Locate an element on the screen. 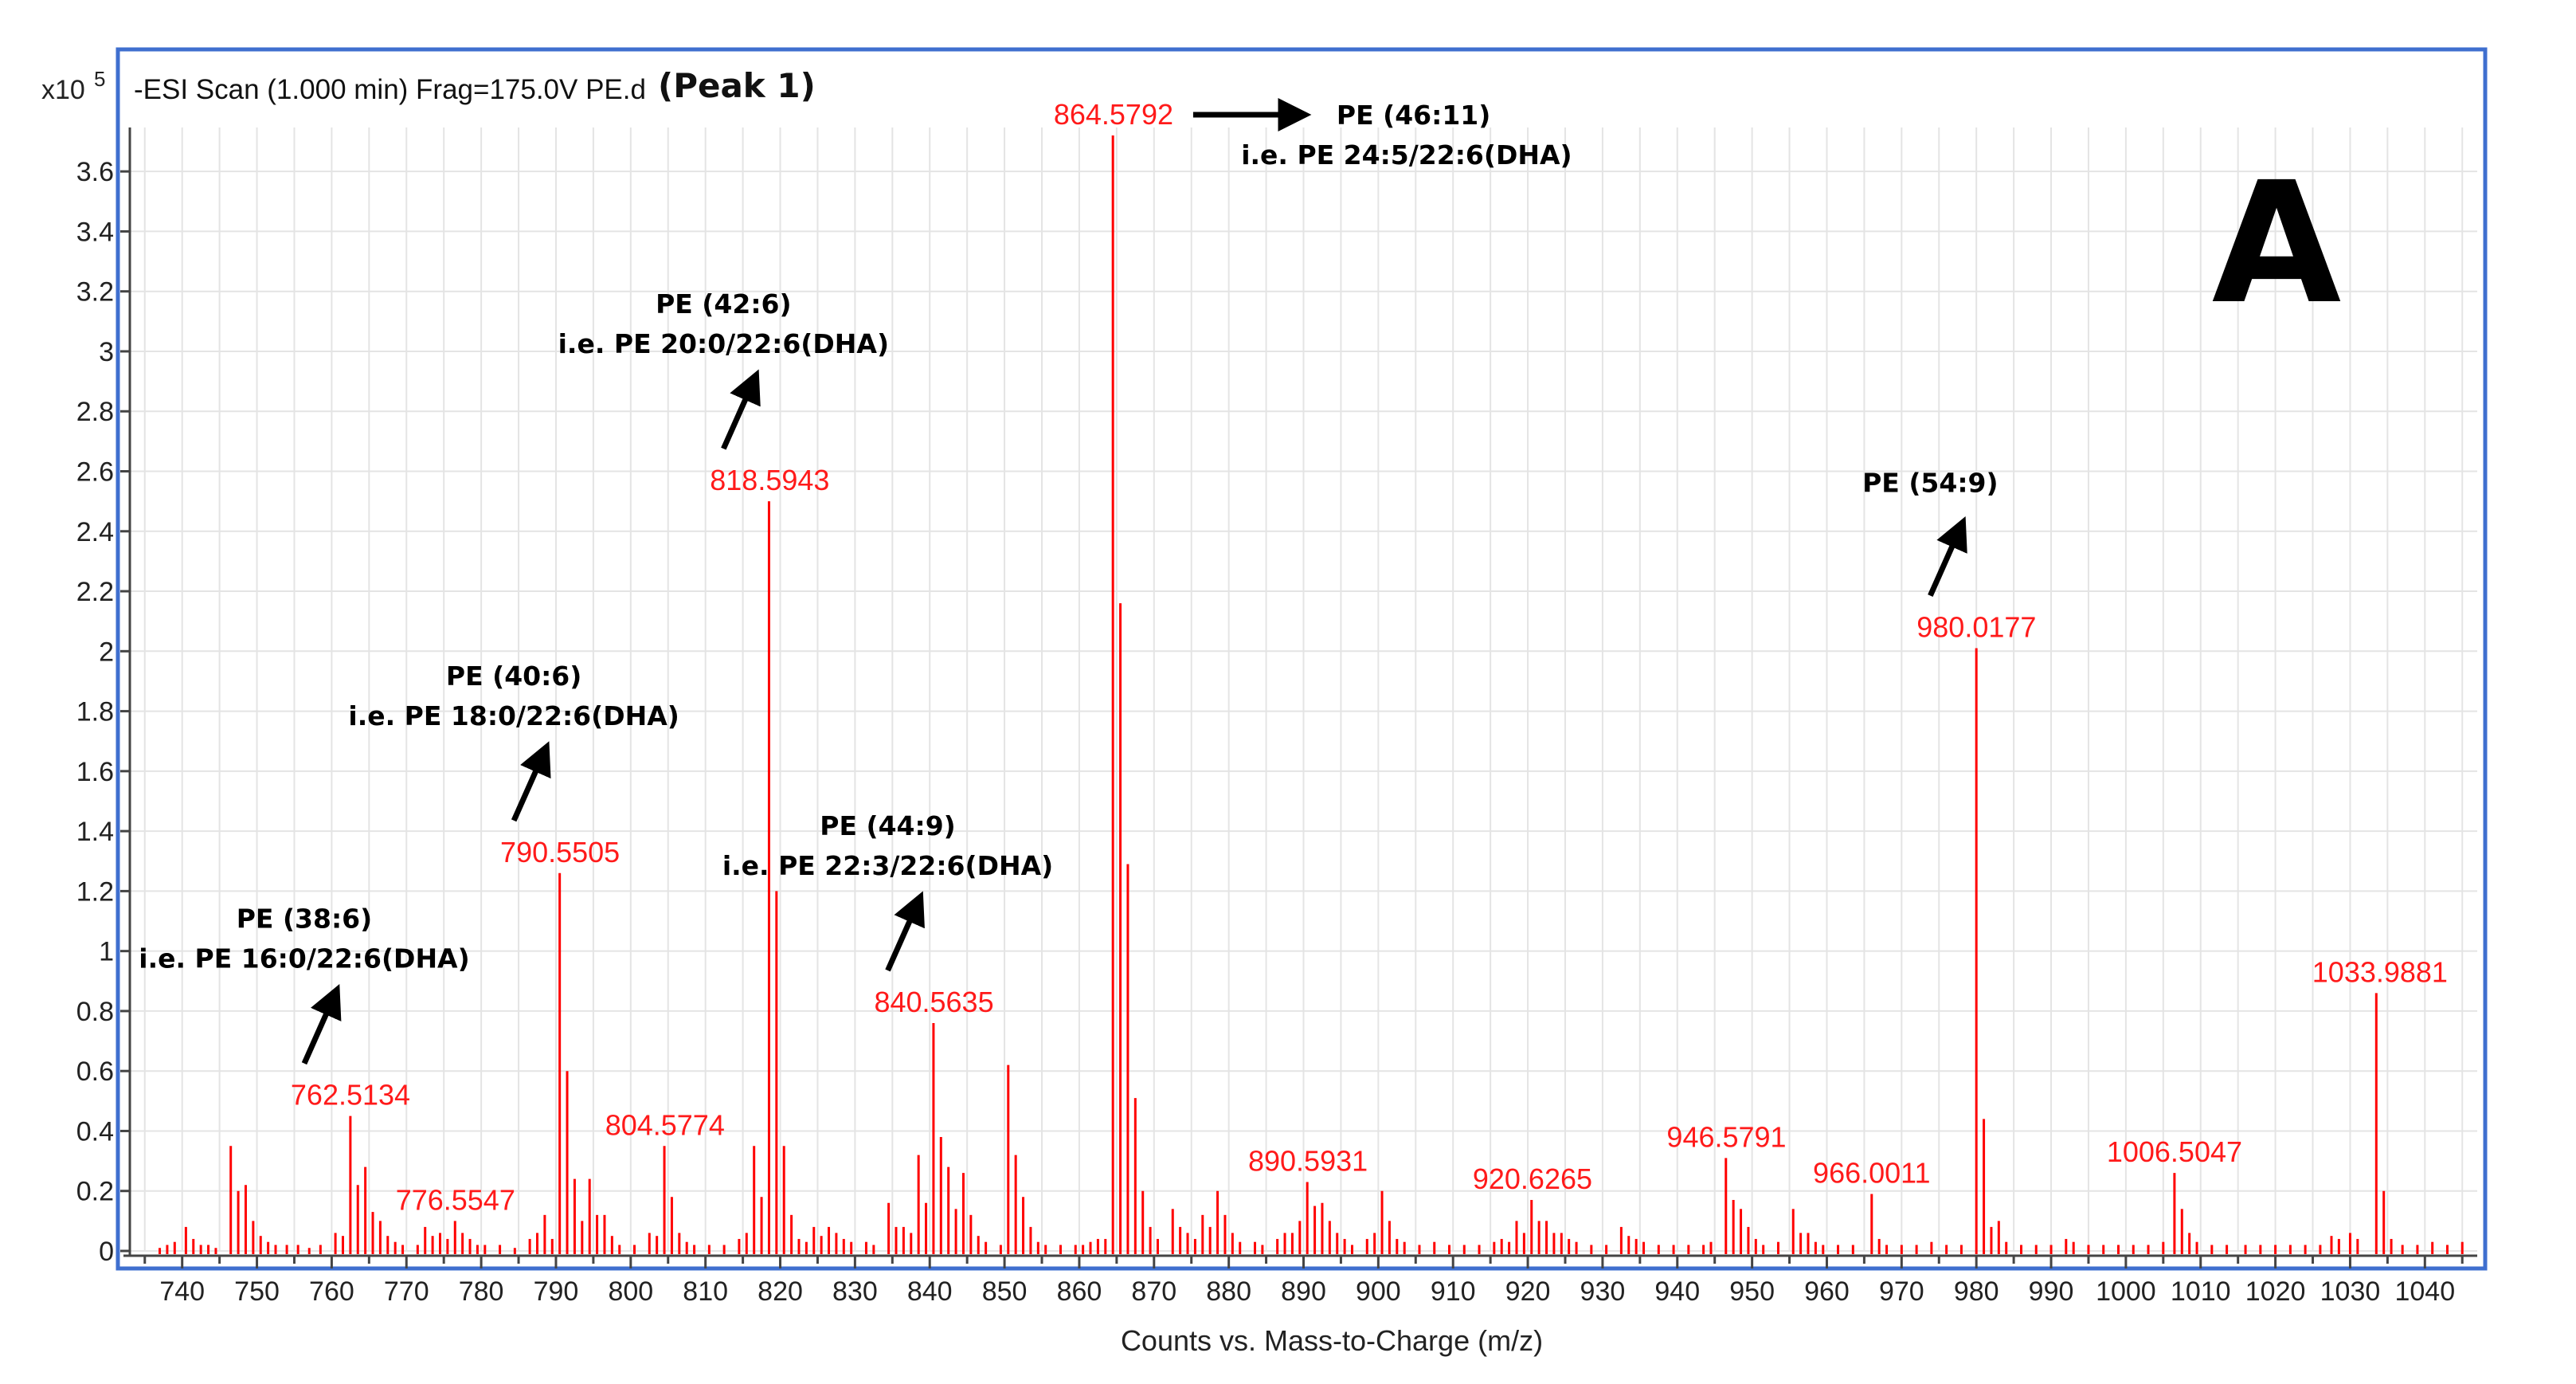 Image resolution: width=2576 pixels, height=1384 pixels. x-tick-label: 980 is located at coordinates (1976, 1291).